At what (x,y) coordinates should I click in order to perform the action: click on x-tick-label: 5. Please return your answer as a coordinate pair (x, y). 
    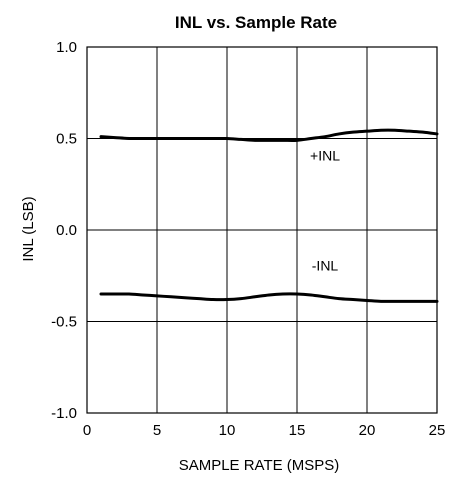
    Looking at the image, I should click on (157, 430).